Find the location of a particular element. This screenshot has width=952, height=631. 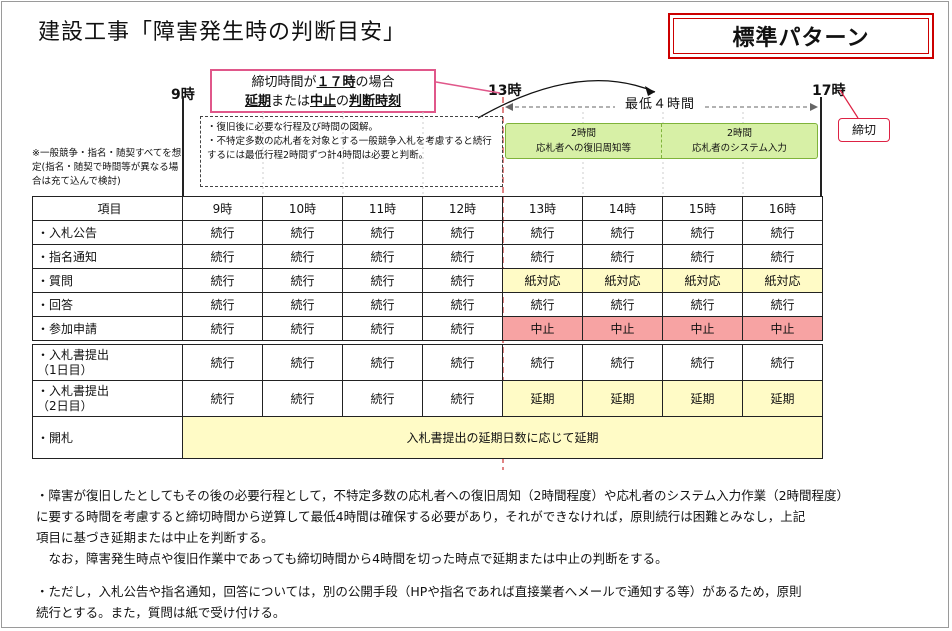

process-label: 応札者への復旧周知等 is located at coordinates (583, 148).